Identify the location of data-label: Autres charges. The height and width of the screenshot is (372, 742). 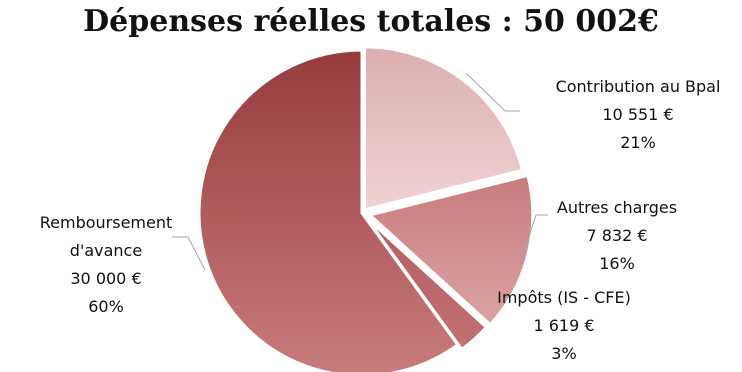
(617, 207).